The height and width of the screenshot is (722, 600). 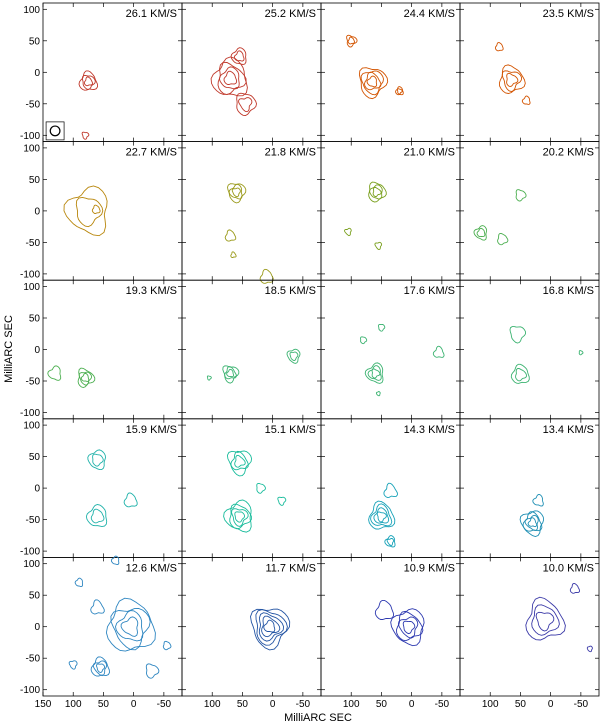 What do you see at coordinates (101, 72) in the screenshot?
I see `channel-panel: 100 50 0 -50 -100 26.1 KM/S` at bounding box center [101, 72].